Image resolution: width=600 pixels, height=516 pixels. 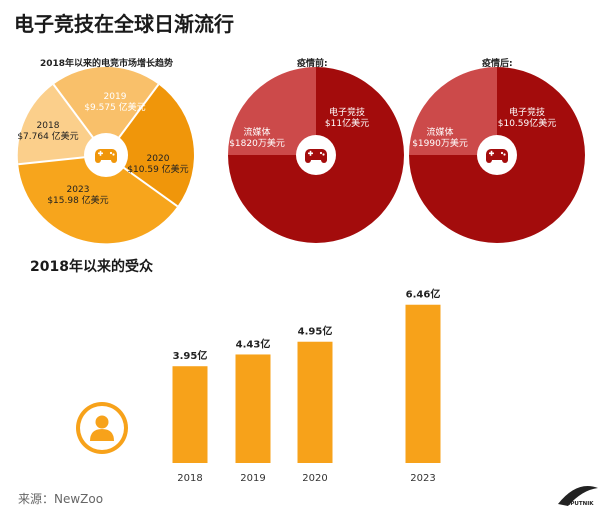 What do you see at coordinates (423, 294) in the screenshot?
I see `bar-value-label-2023: 6.46亿` at bounding box center [423, 294].